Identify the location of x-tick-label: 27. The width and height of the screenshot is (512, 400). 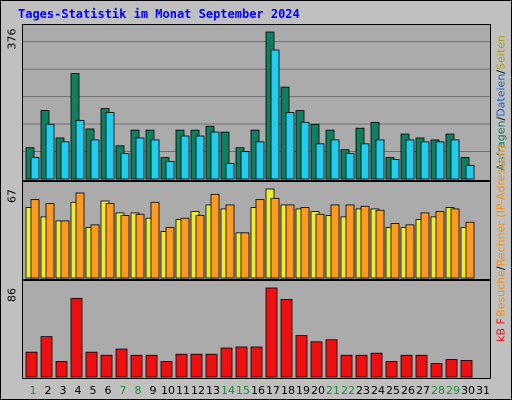
(423, 390).